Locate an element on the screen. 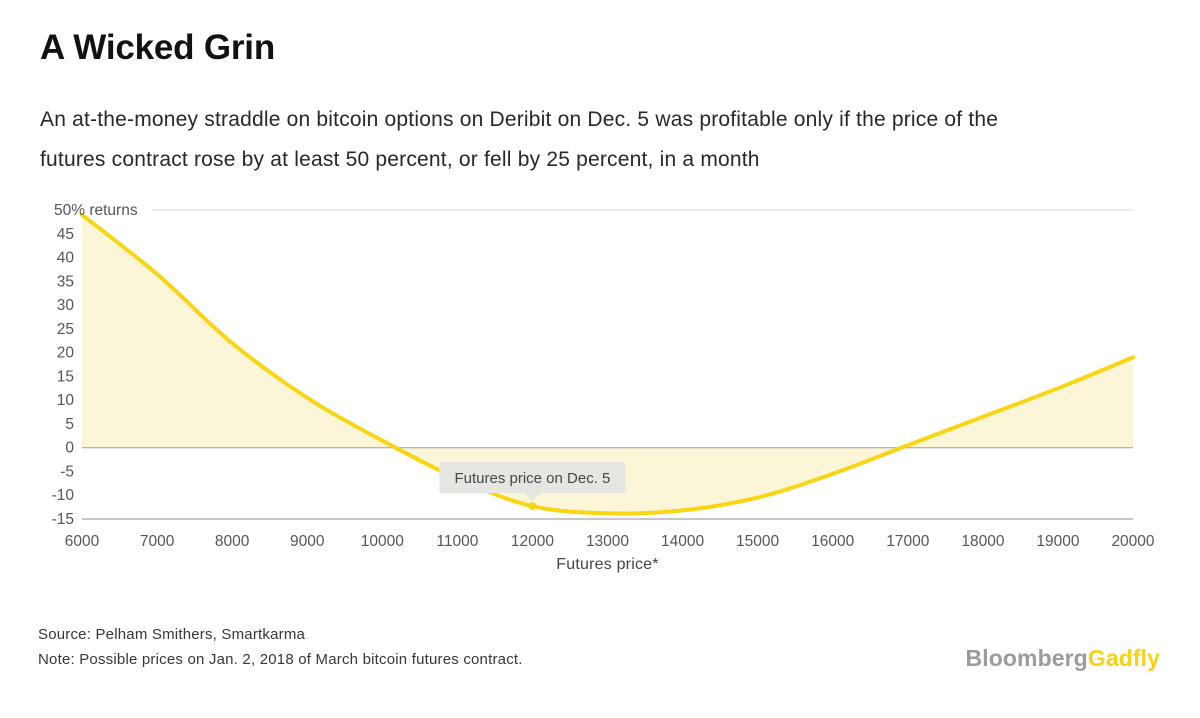 Image resolution: width=1200 pixels, height=718 pixels. dec5-point-marker is located at coordinates (532, 506).